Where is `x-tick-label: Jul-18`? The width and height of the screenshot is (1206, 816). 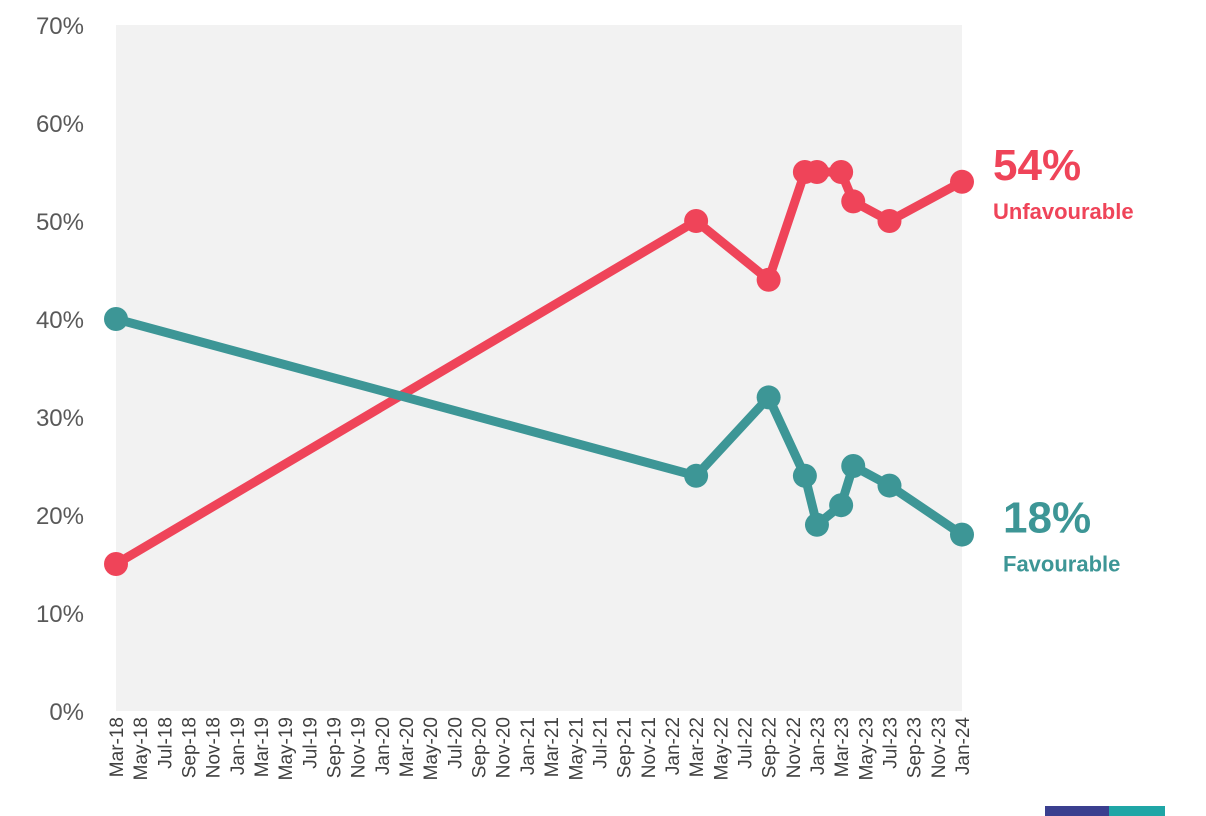 x-tick-label: Jul-18 is located at coordinates (165, 743).